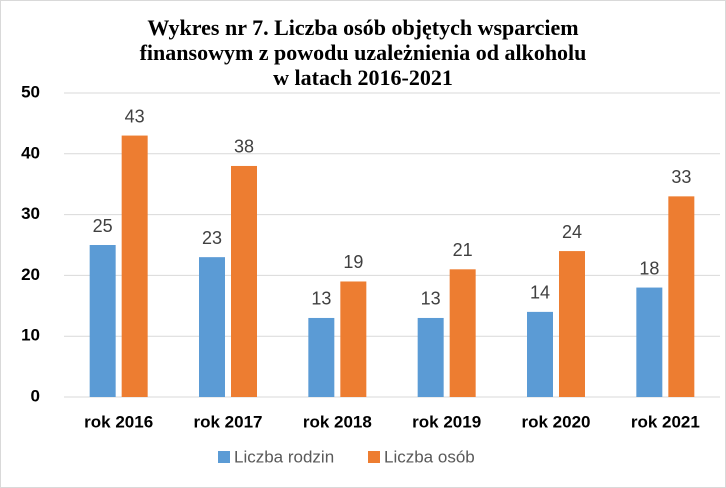  What do you see at coordinates (118, 421) in the screenshot?
I see `x-tick-label: rok 2016` at bounding box center [118, 421].